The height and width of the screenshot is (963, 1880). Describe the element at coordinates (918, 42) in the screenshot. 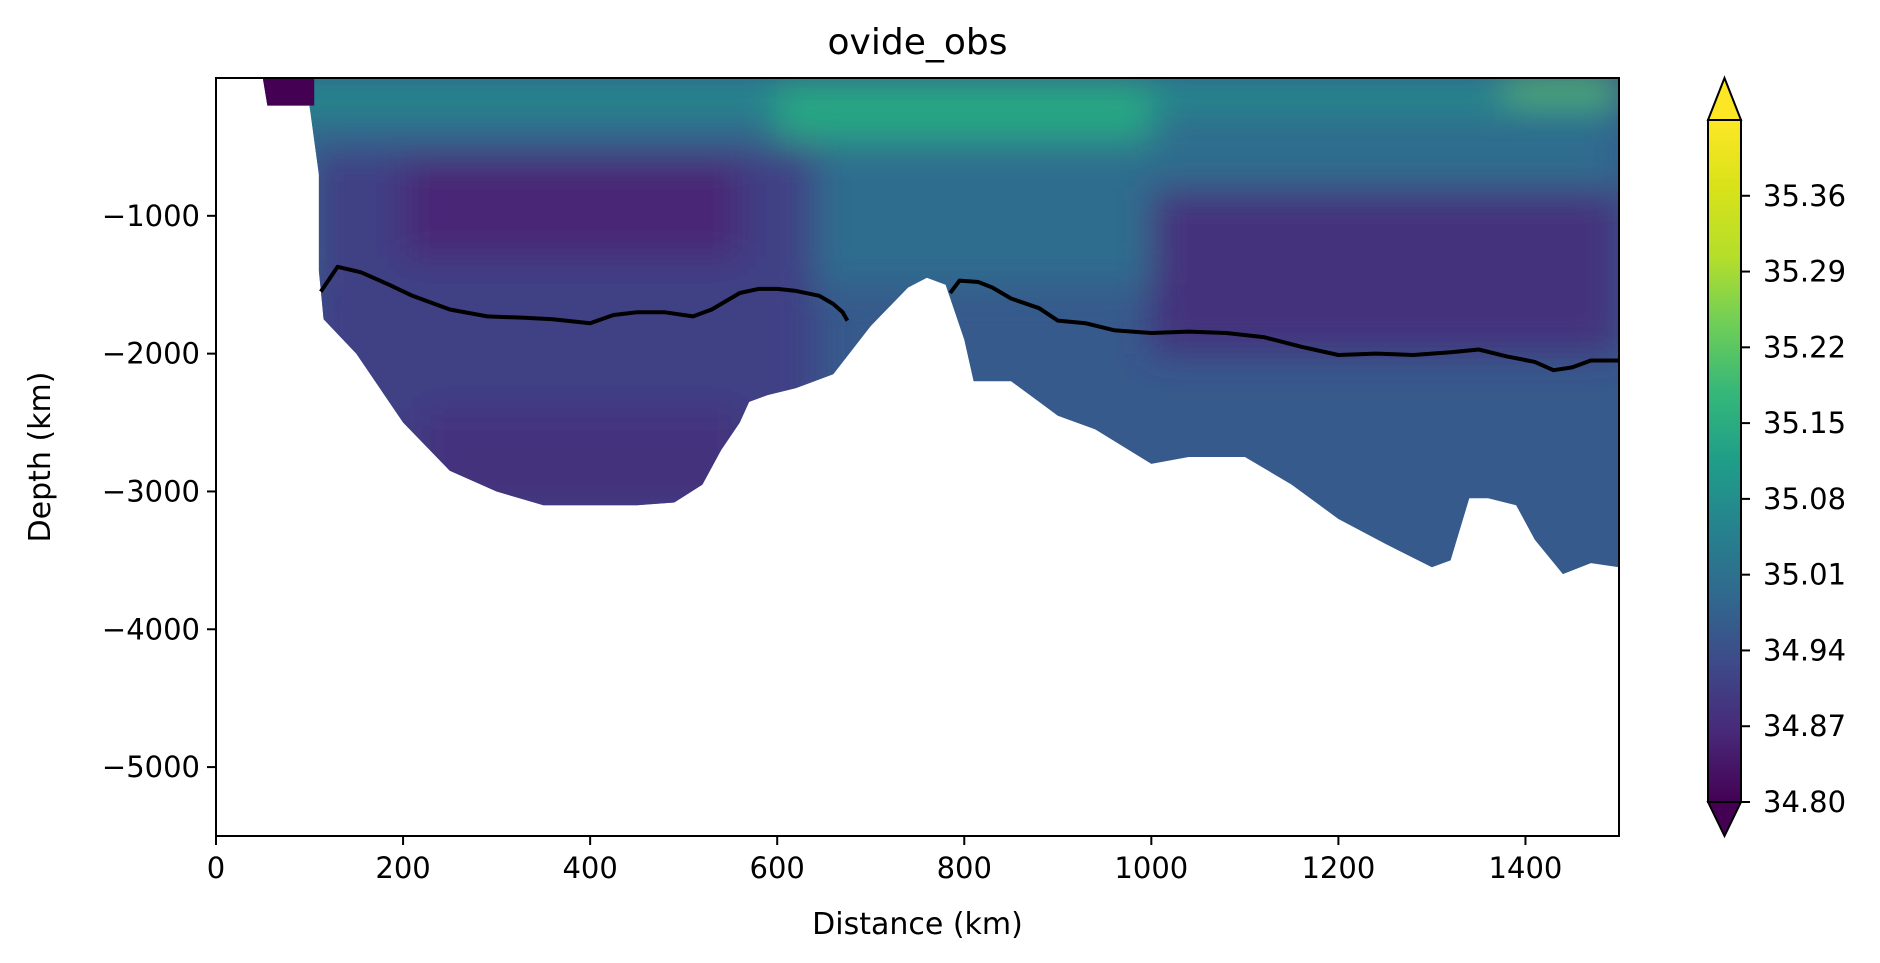

I see `chart-title: ovide_obs` at that location.